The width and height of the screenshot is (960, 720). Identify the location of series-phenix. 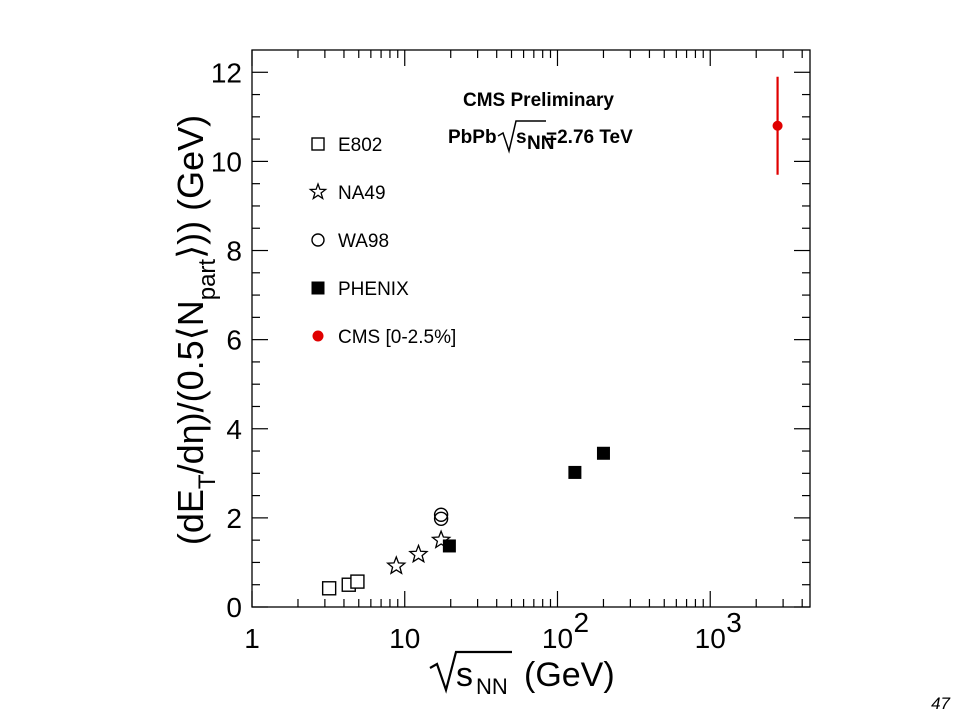
(526, 499).